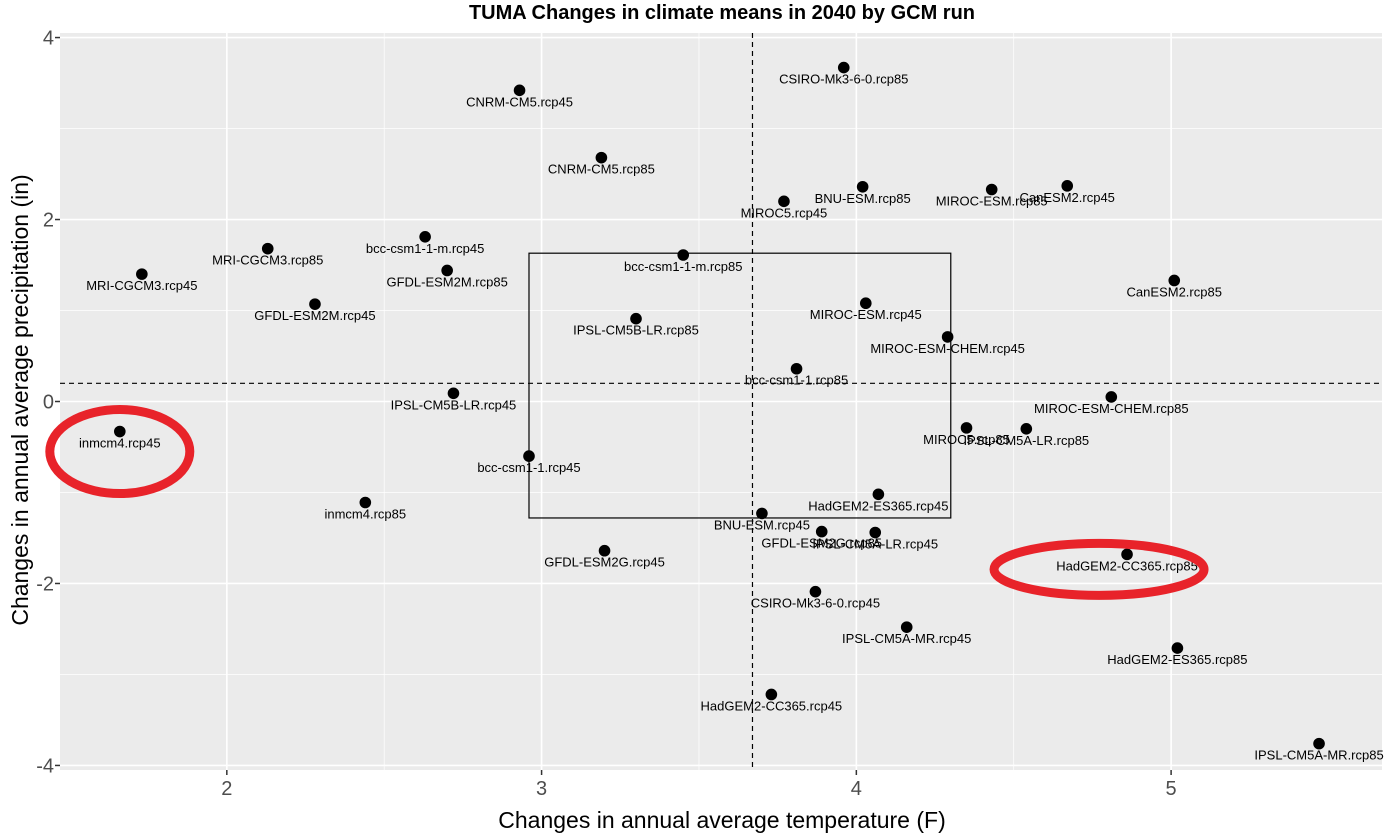 The height and width of the screenshot is (839, 1390). Describe the element at coordinates (141, 285) in the screenshot. I see `point-label: MRI-CGCM3.rcp45` at that location.